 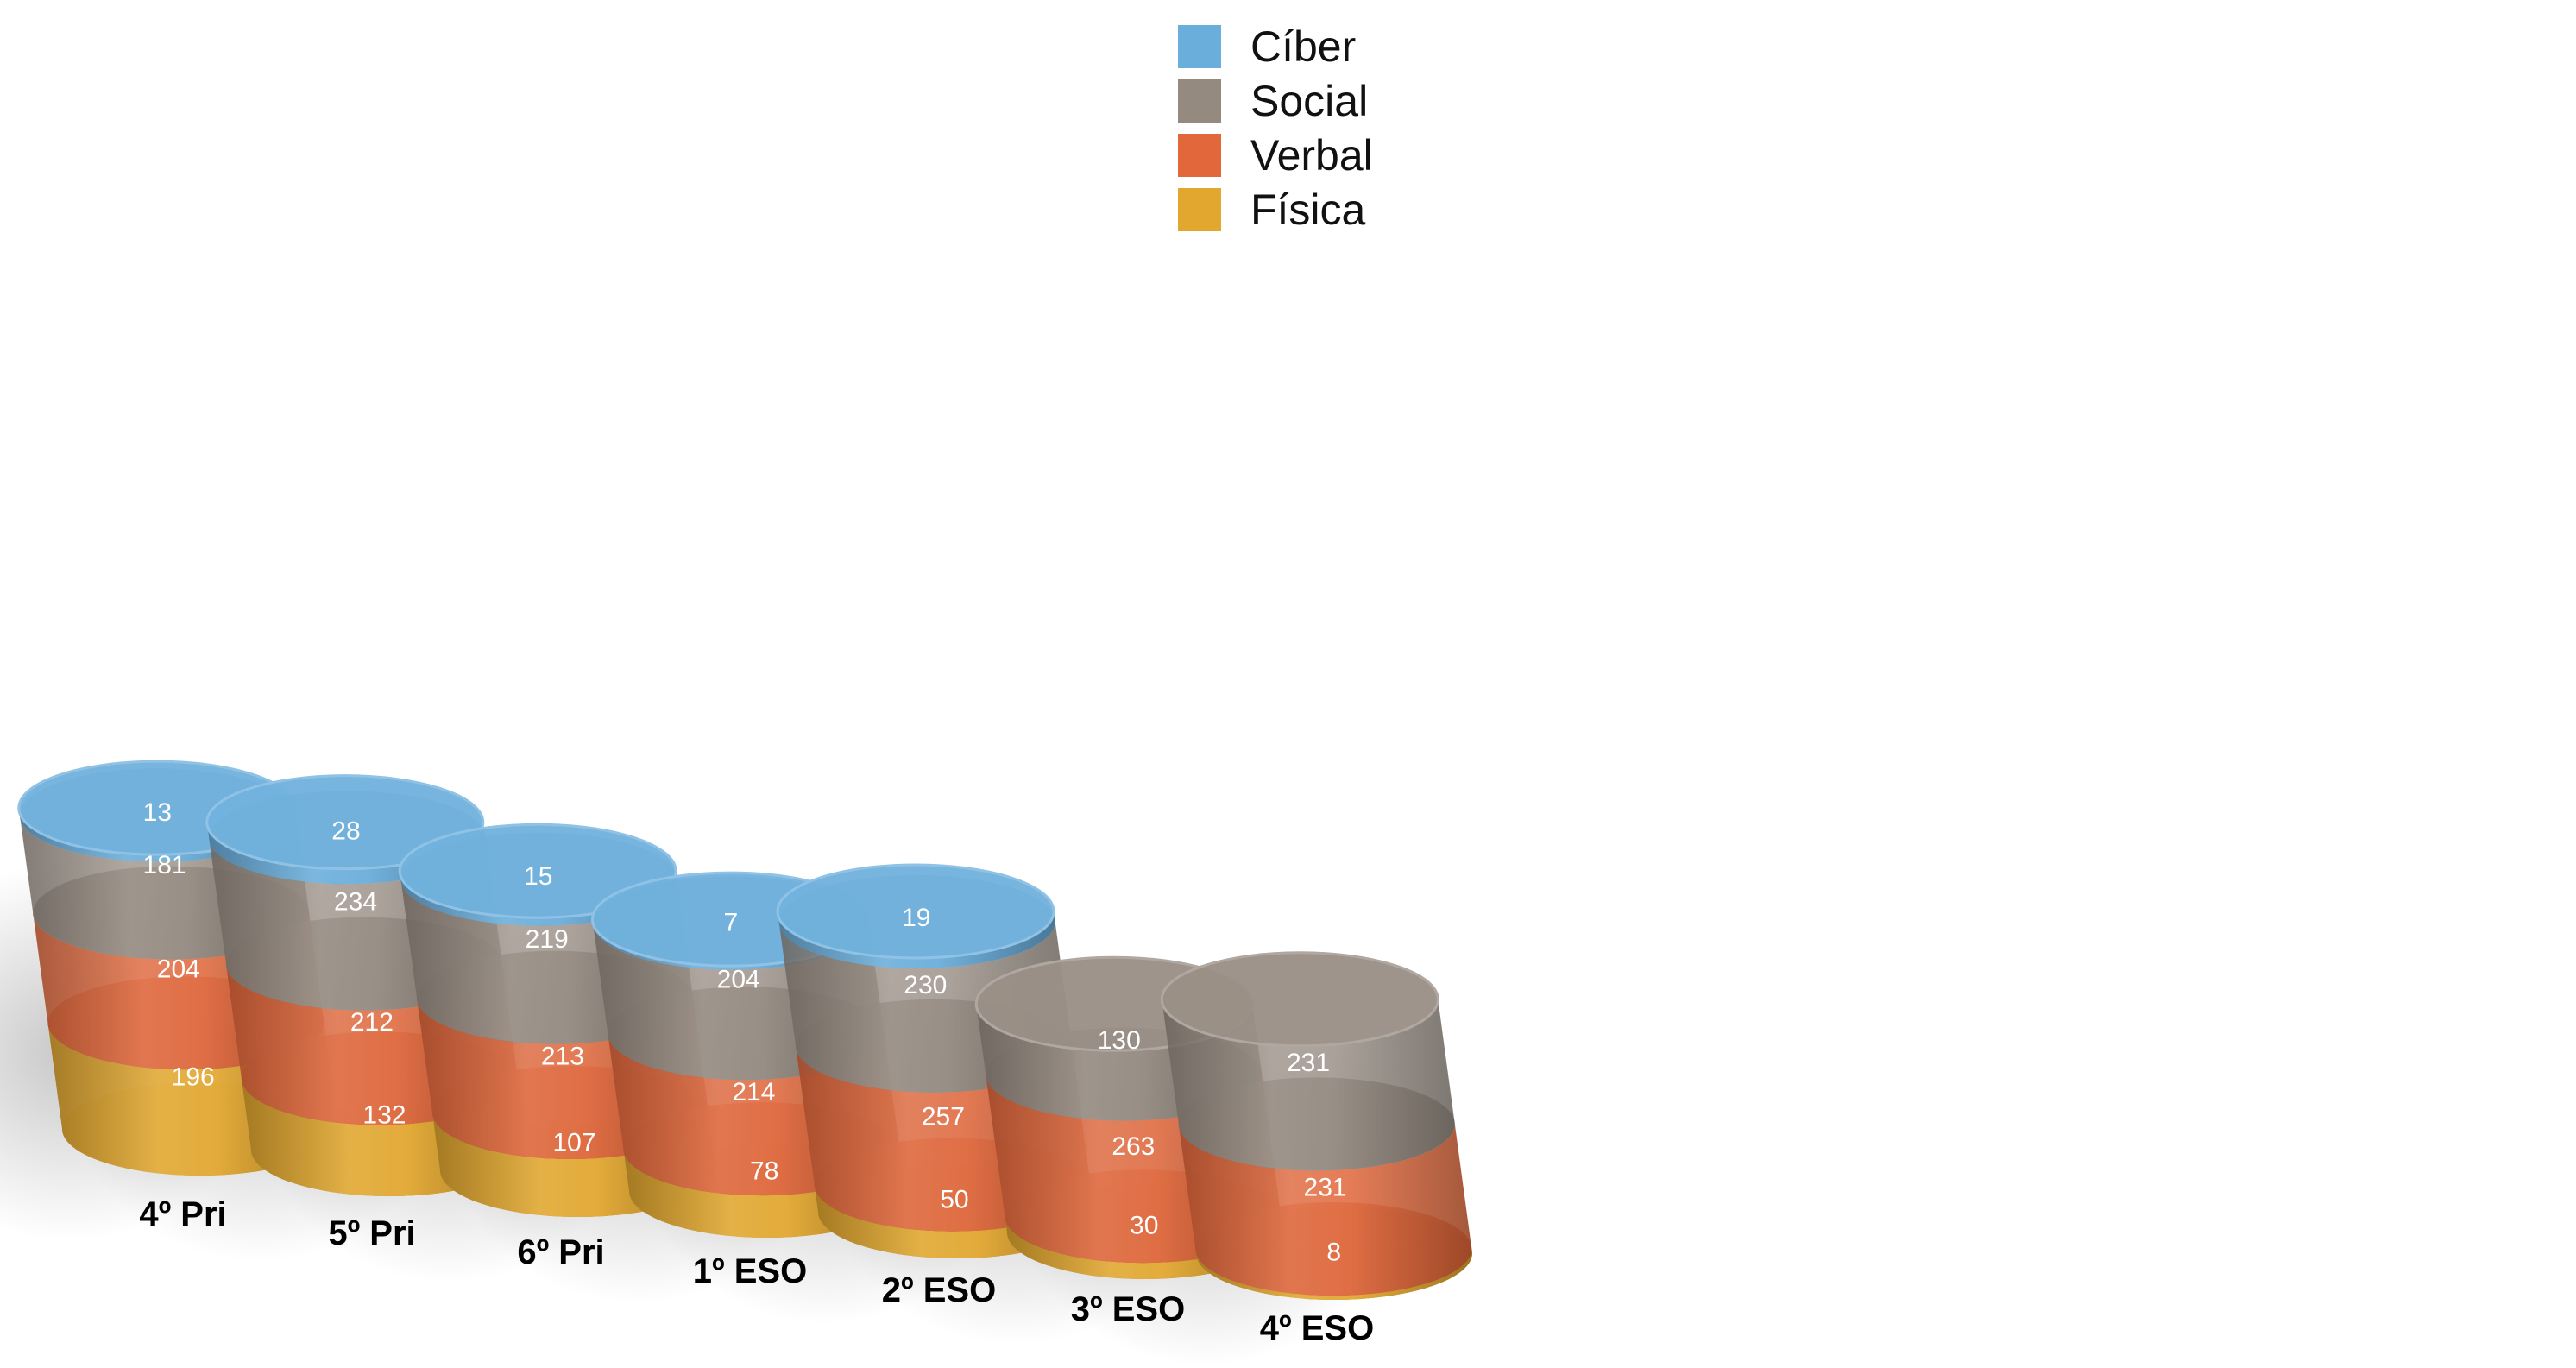 I want to click on legend-item-verbal: Verbal, so click(x=1275, y=155).